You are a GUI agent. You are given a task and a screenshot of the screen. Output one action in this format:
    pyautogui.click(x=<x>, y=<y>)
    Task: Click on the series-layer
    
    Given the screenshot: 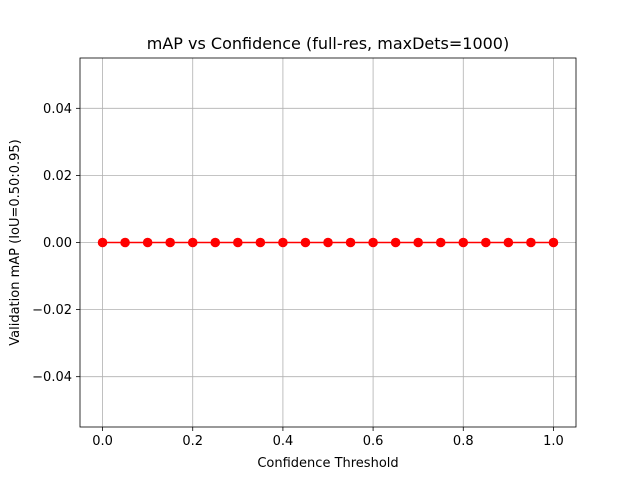 What is the action you would take?
    pyautogui.click(x=328, y=242)
    